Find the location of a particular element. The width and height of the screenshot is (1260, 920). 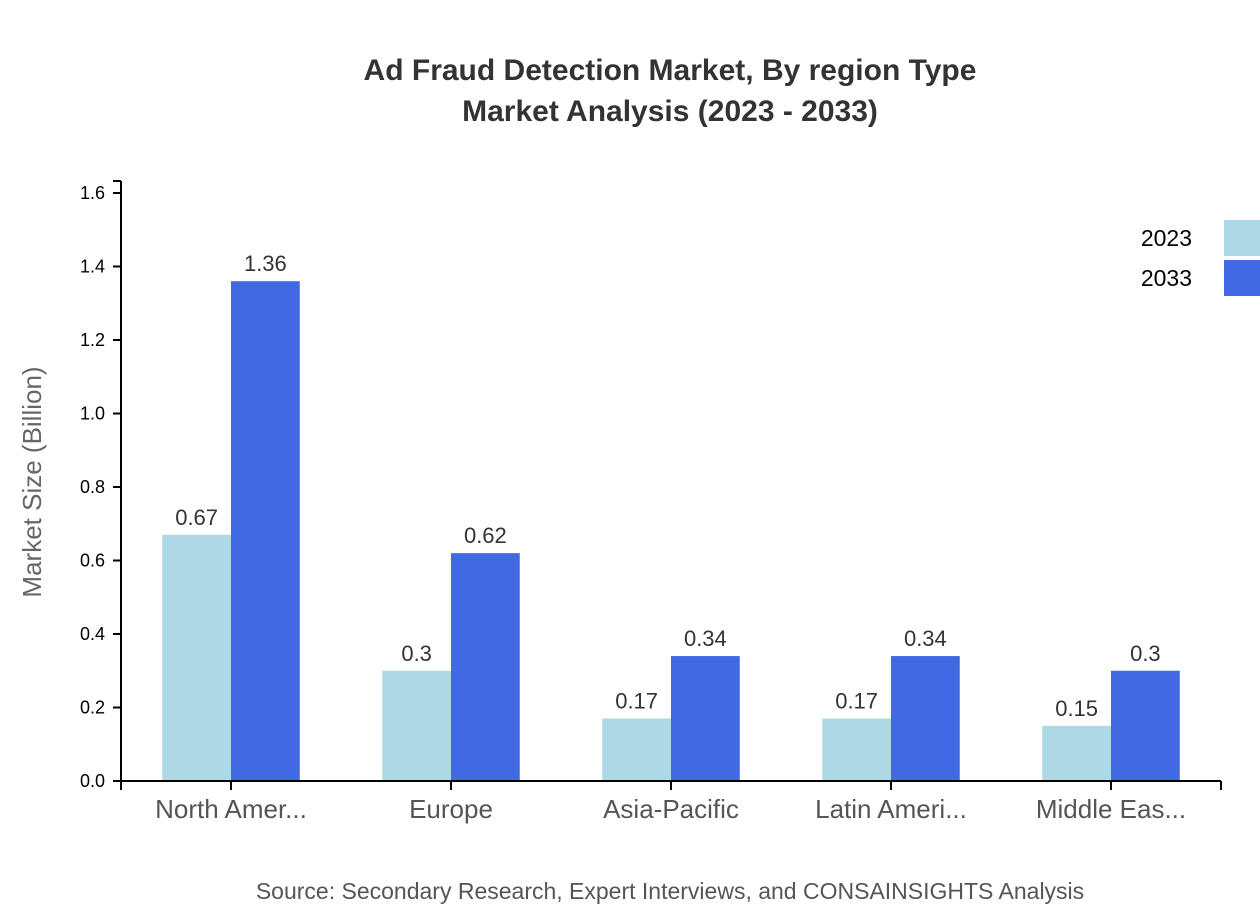

y-axis: 0.0 0.2 0.4 0.6 0.8 1.0 1.2 1.4 1.6 is located at coordinates (101, 485).